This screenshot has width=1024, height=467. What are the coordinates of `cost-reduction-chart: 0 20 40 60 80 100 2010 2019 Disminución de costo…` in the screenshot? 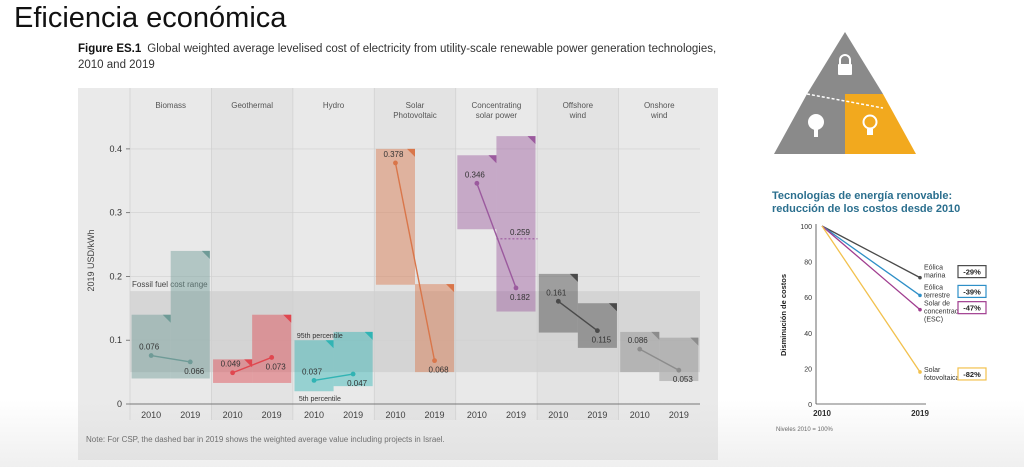 It's located at (881, 328).